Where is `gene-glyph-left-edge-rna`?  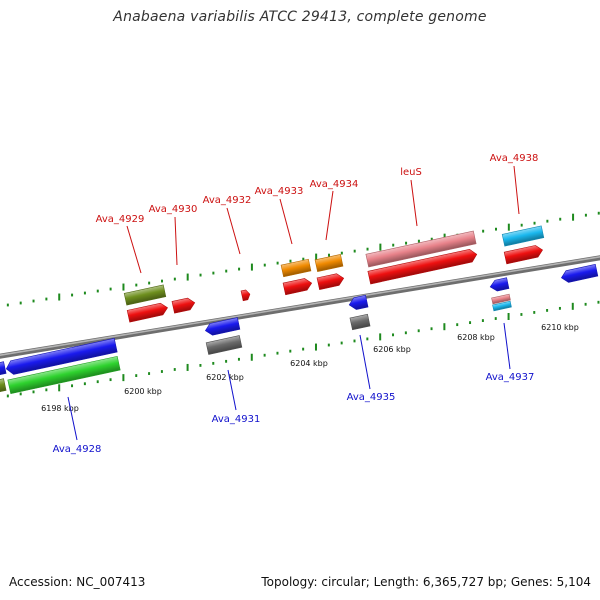
gene-glyph-left-edge-rna is located at coordinates (3, 386).